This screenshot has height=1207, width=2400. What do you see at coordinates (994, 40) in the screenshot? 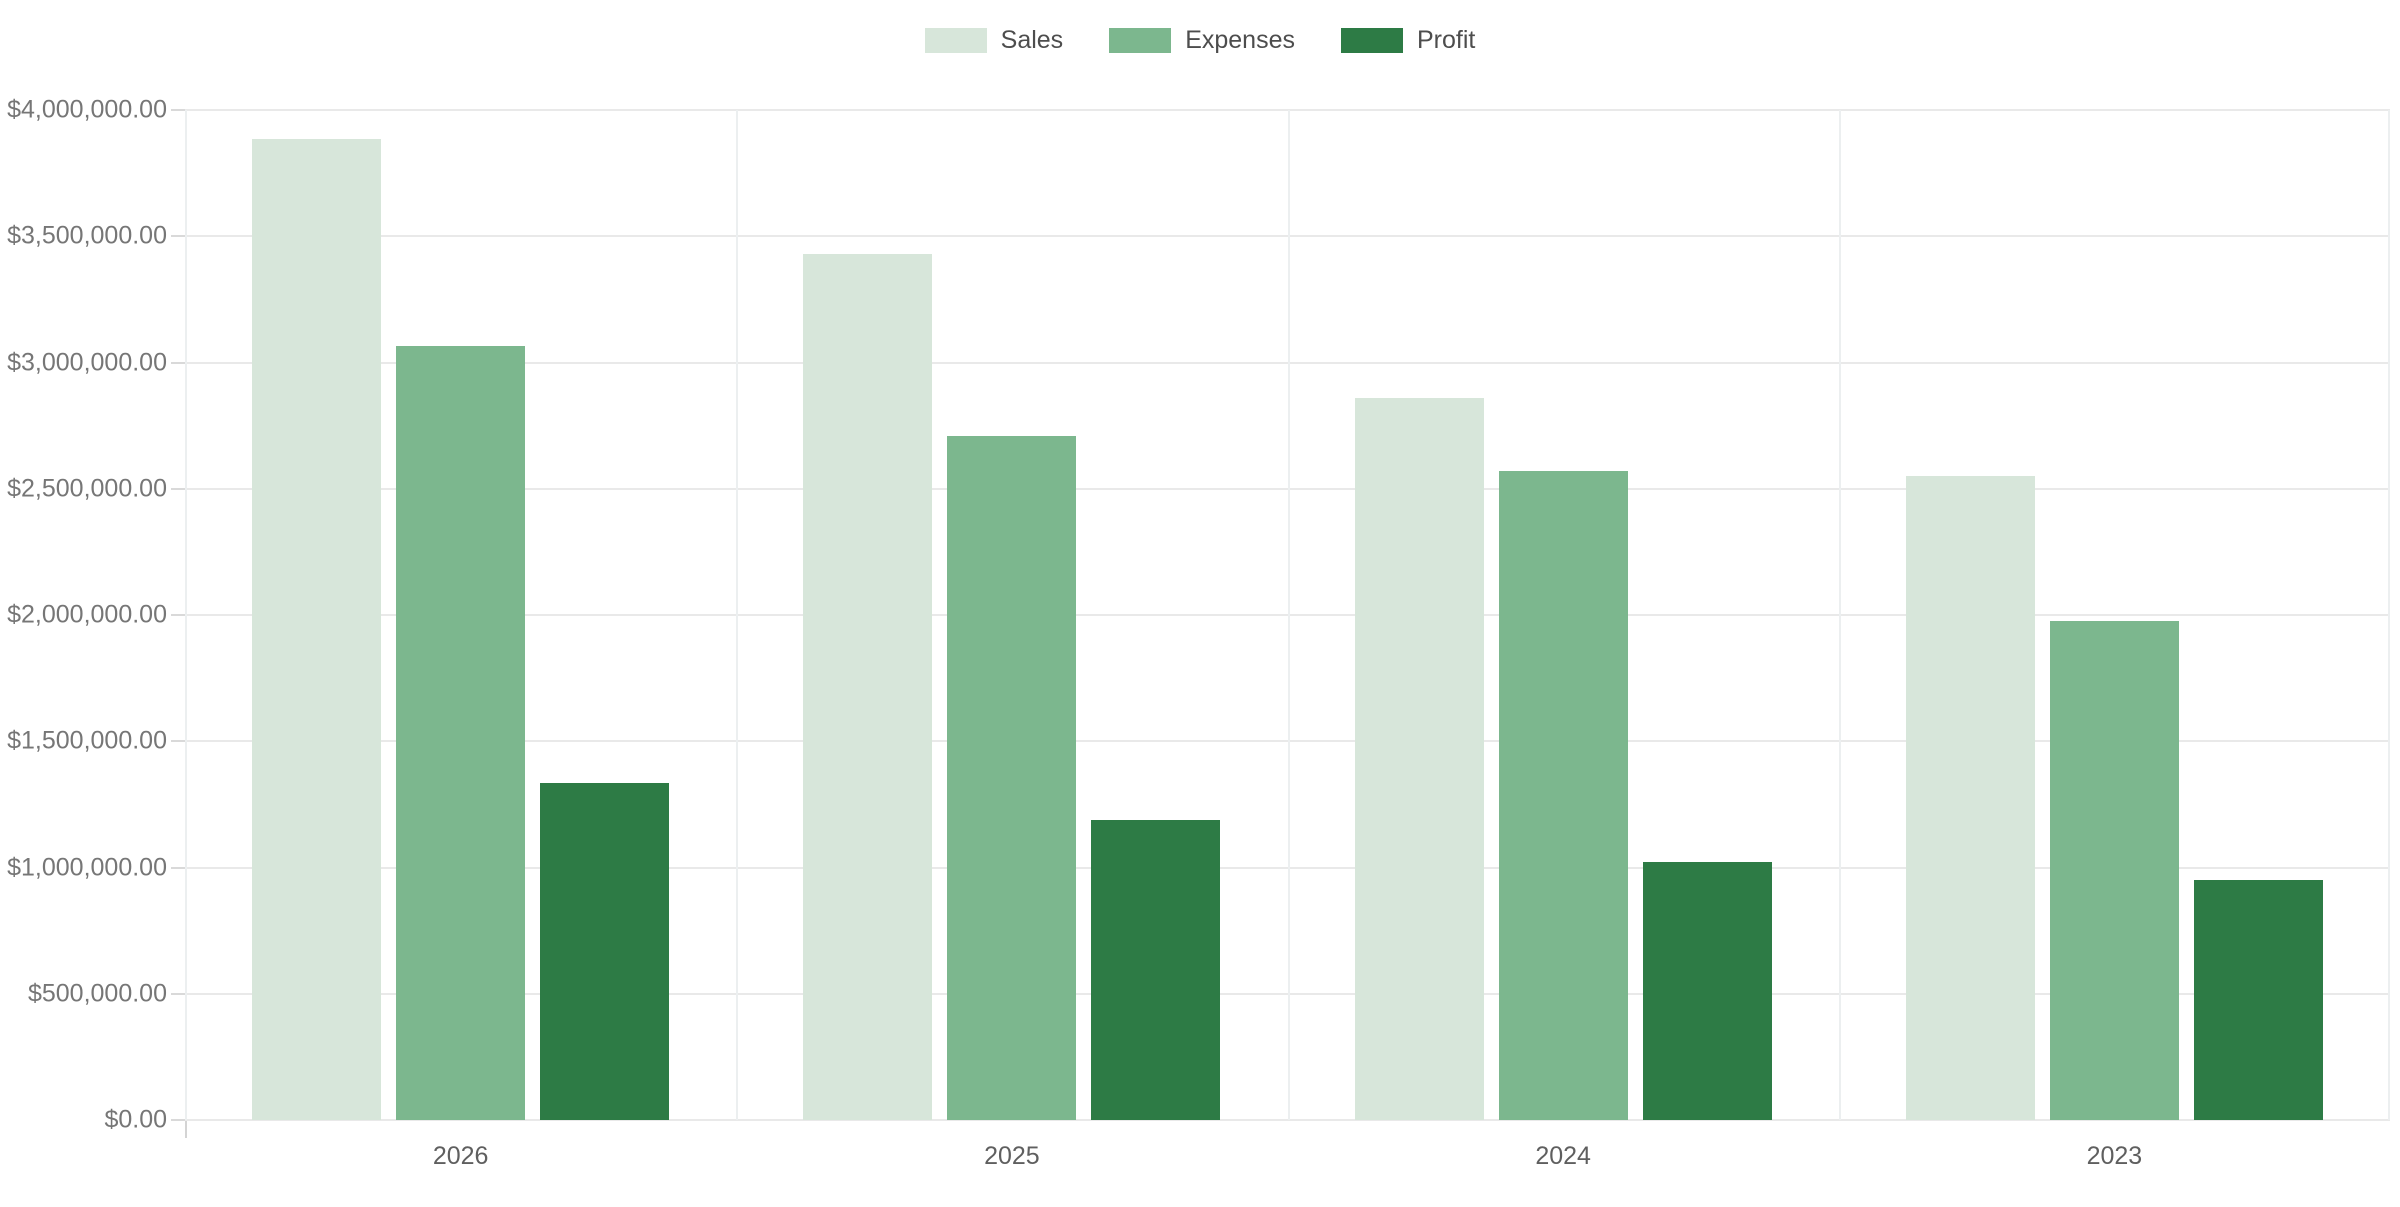
I see `legend-item-sales: Sales` at bounding box center [994, 40].